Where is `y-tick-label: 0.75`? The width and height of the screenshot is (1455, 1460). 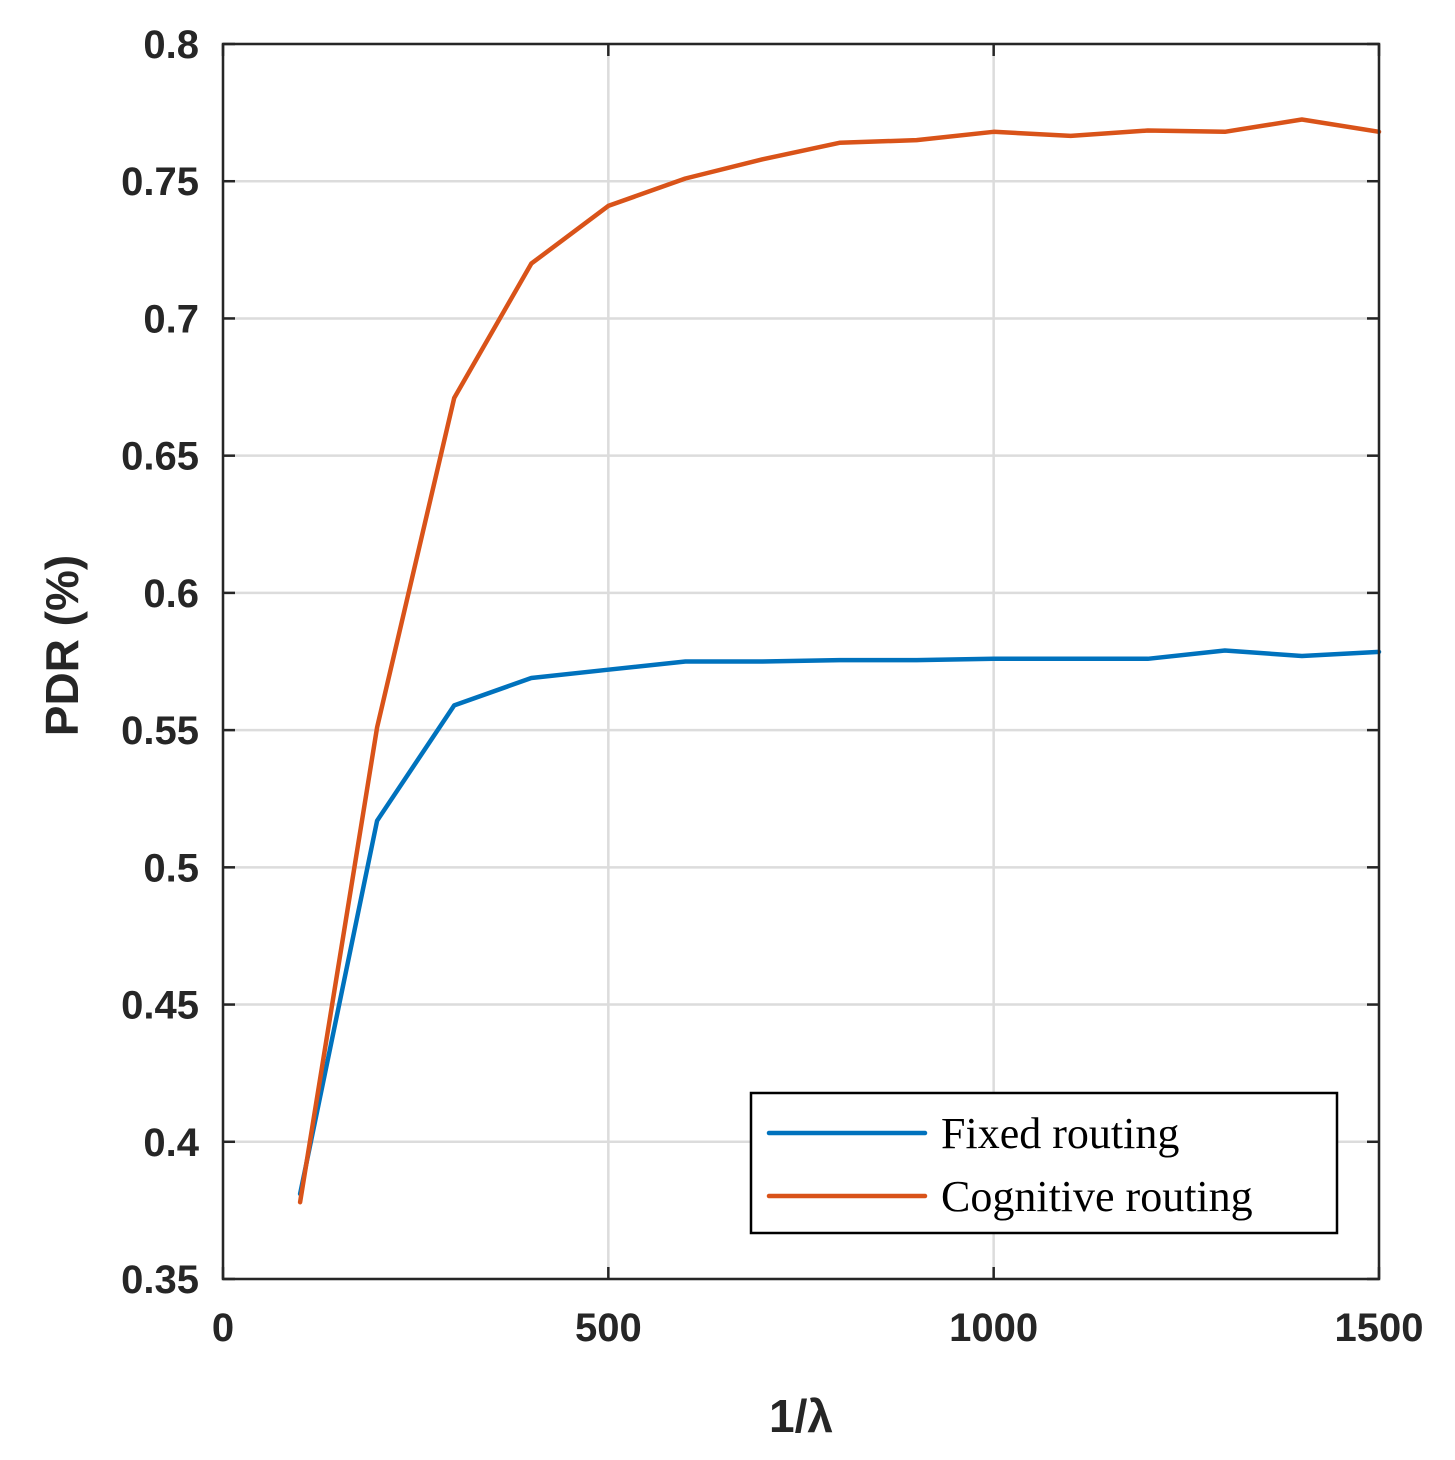
y-tick-label: 0.75 is located at coordinates (160, 182).